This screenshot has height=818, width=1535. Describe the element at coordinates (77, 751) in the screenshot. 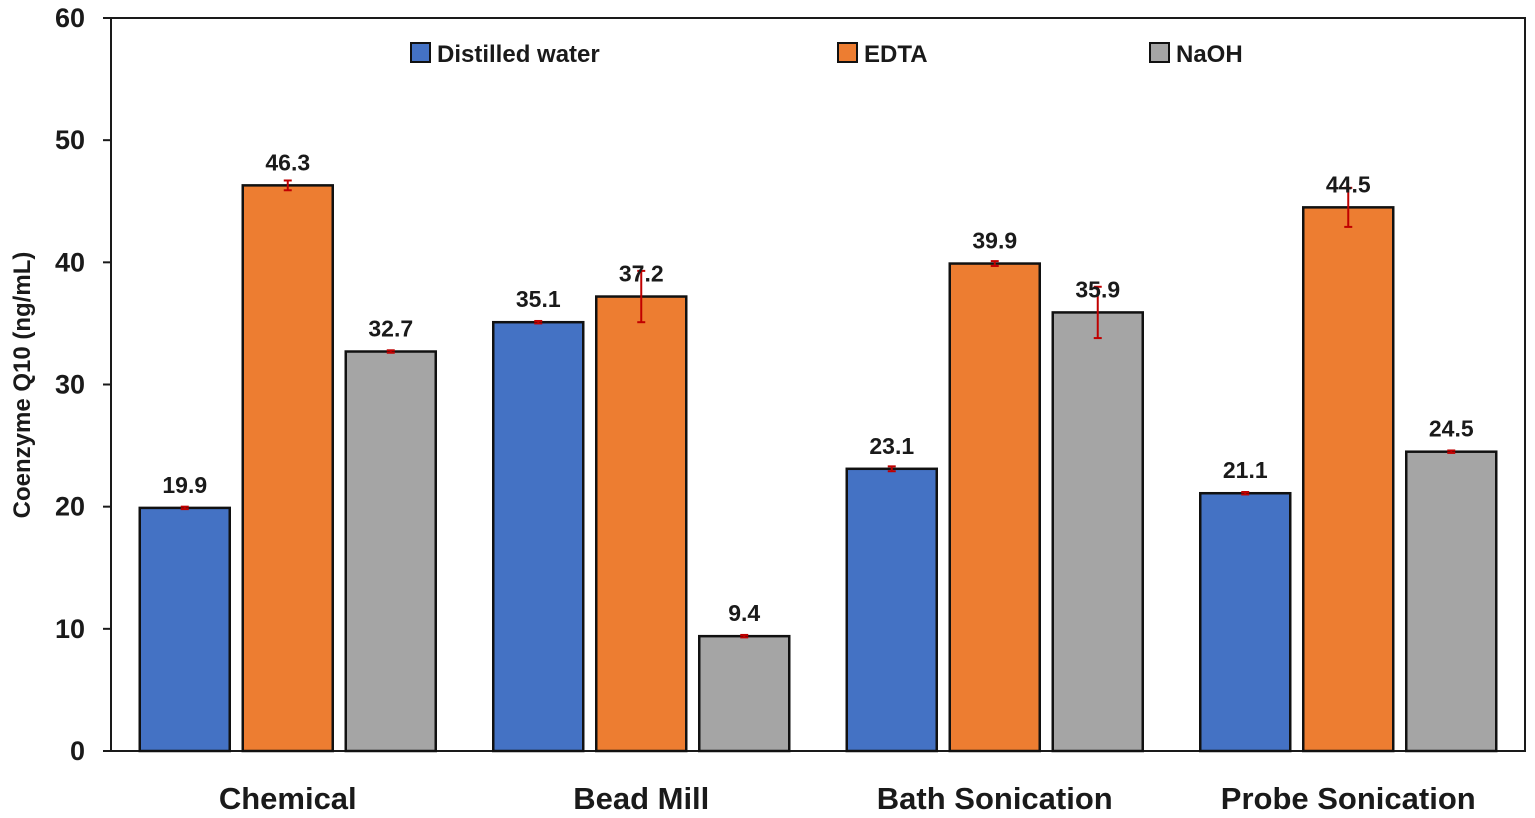

I see `y-tick-label: 0` at that location.